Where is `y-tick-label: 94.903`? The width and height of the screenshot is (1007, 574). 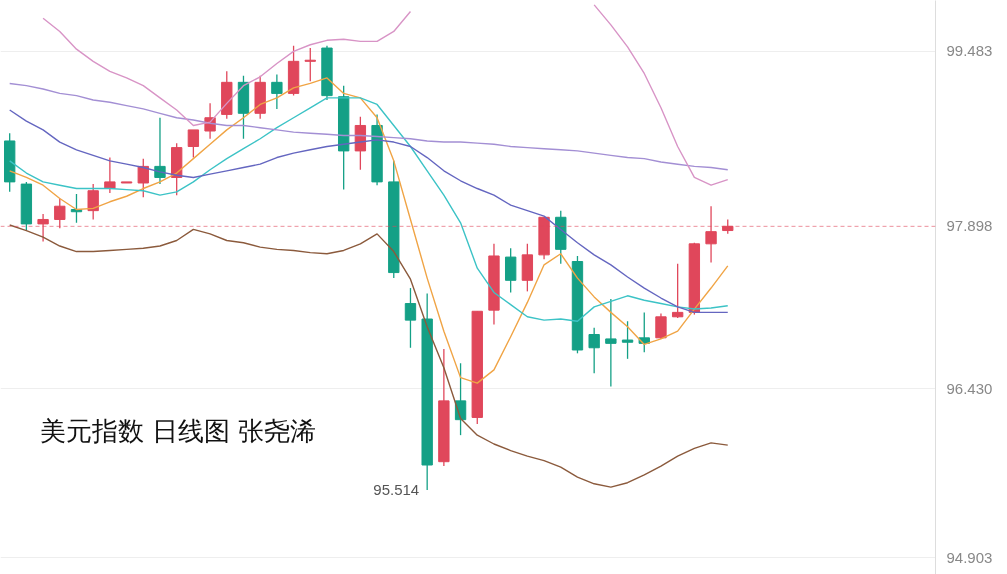 y-tick-label: 94.903 is located at coordinates (969, 557).